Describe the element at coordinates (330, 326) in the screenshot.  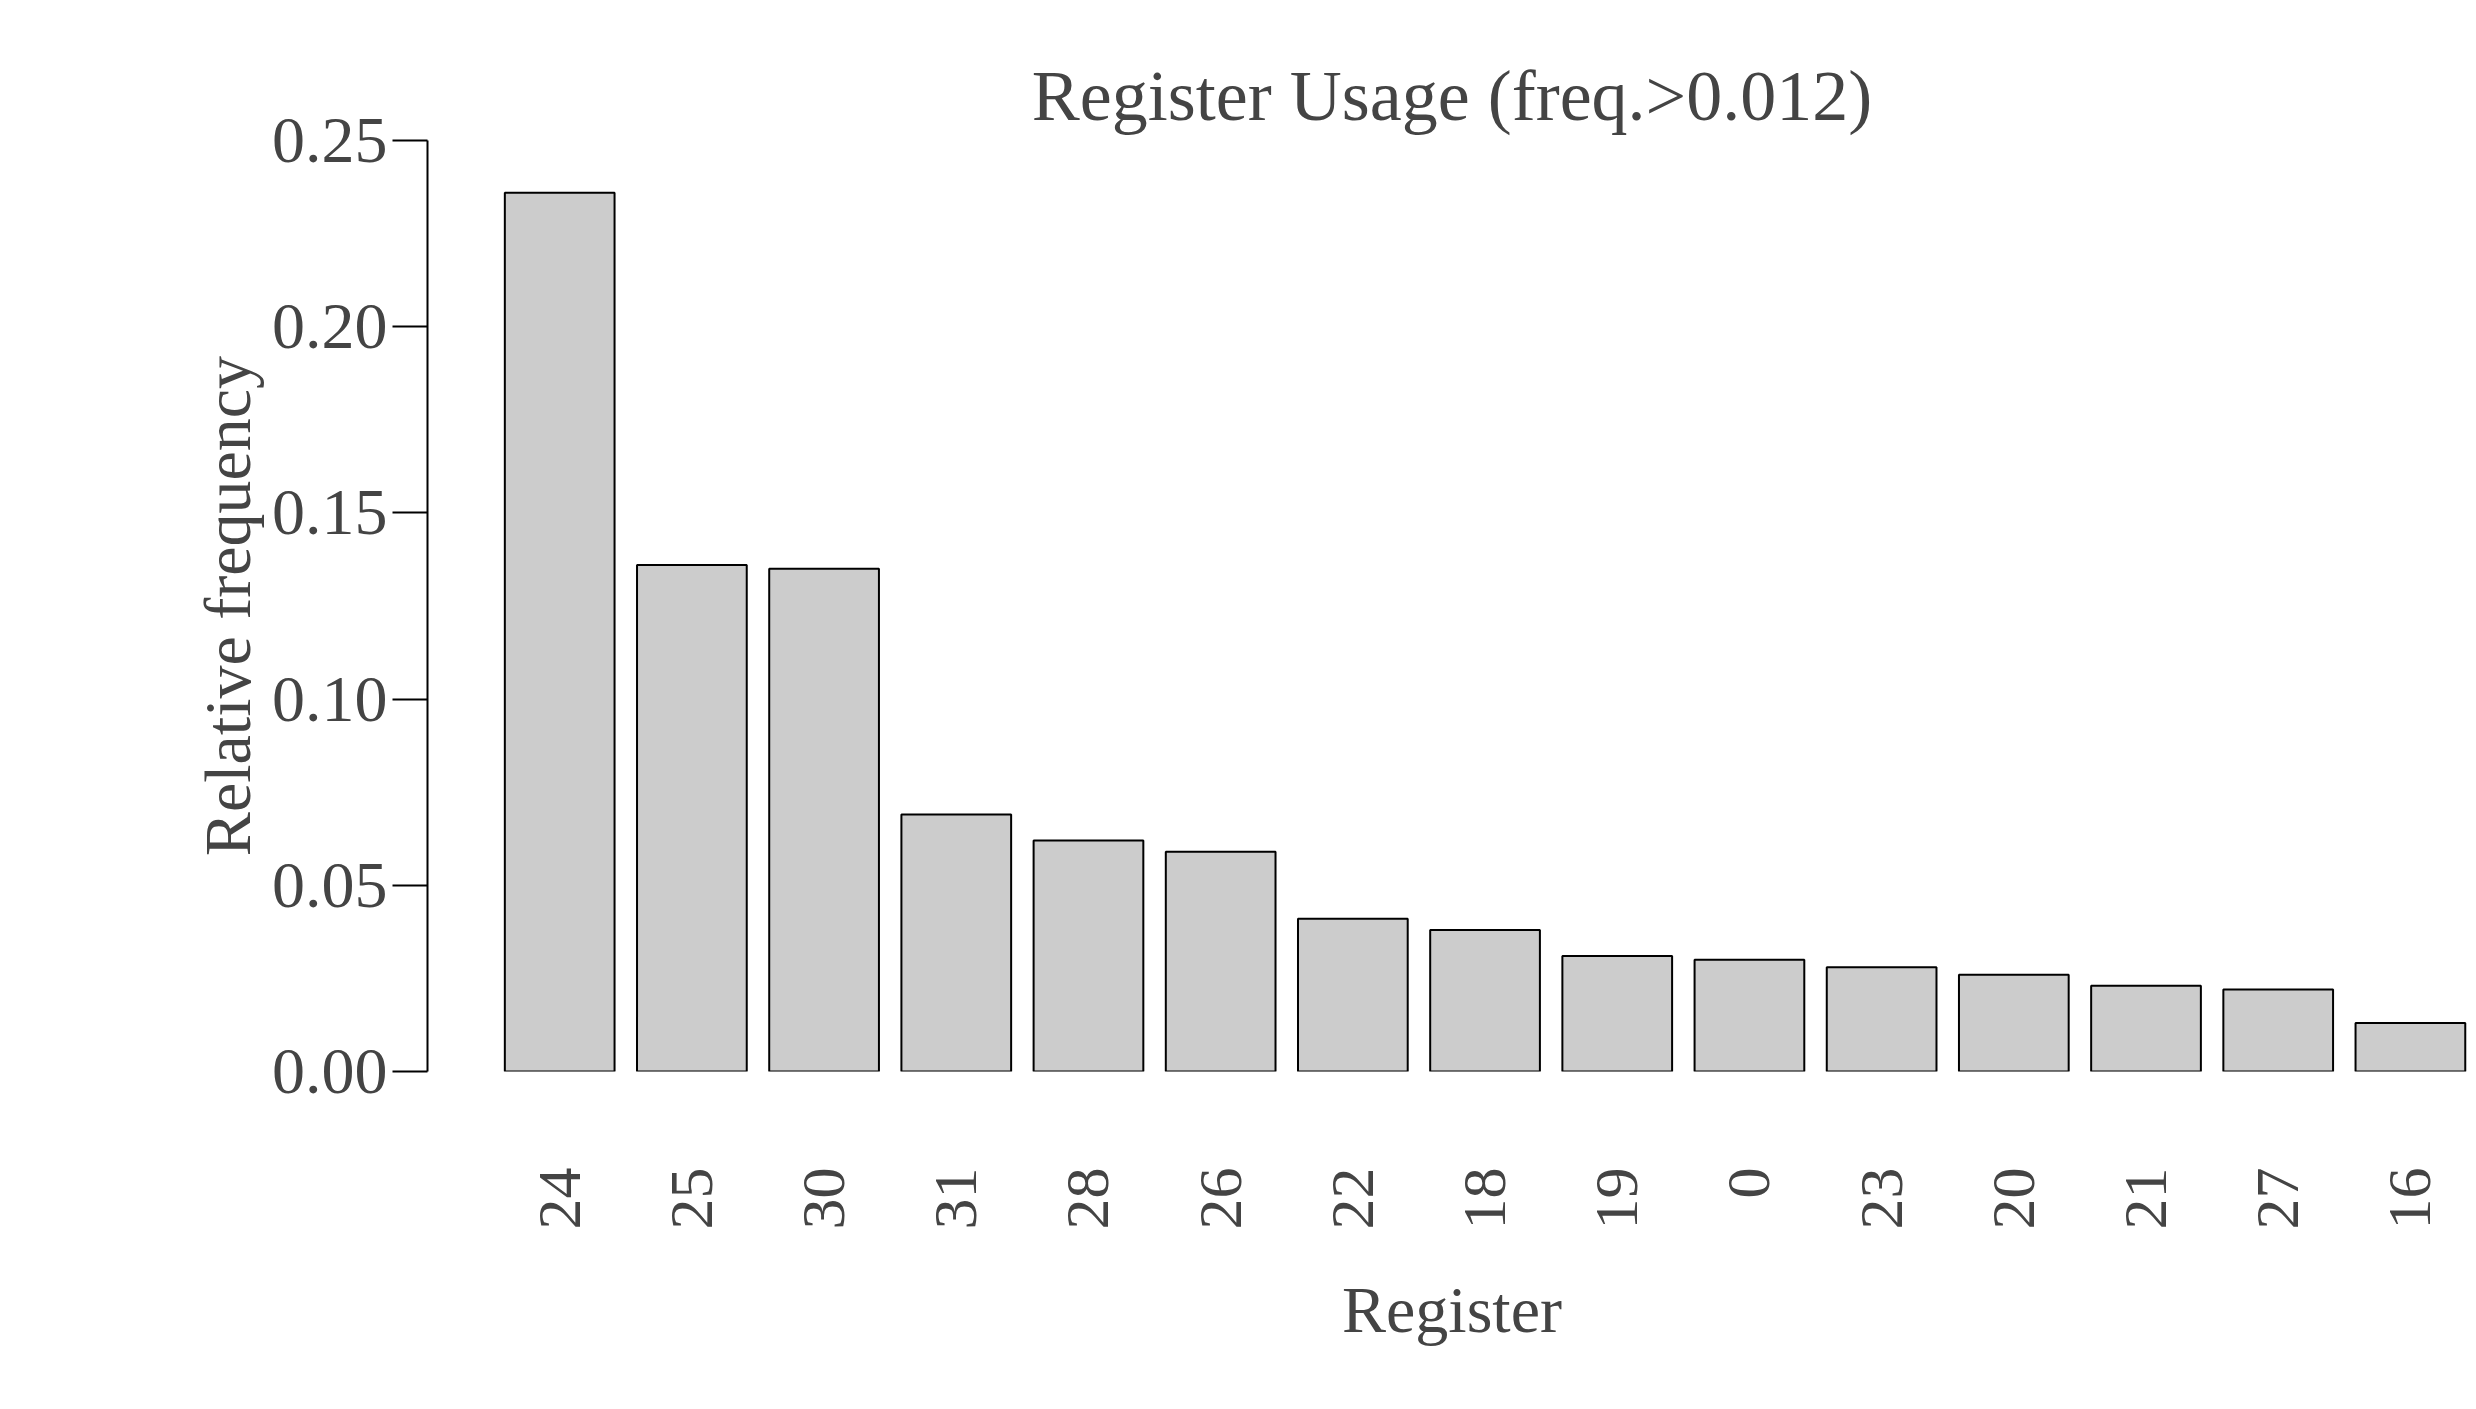
I see `y-tick-label: 0.20` at that location.